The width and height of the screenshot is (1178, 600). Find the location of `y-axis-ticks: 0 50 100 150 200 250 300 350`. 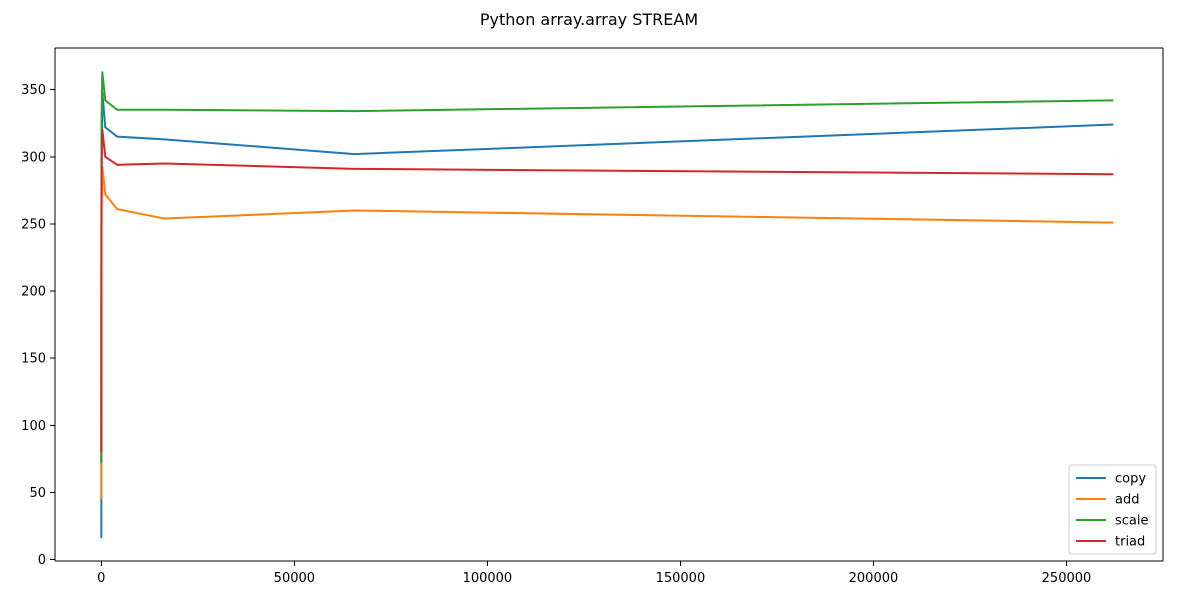

y-axis-ticks: 0 50 100 150 200 250 300 350 is located at coordinates (38, 325).